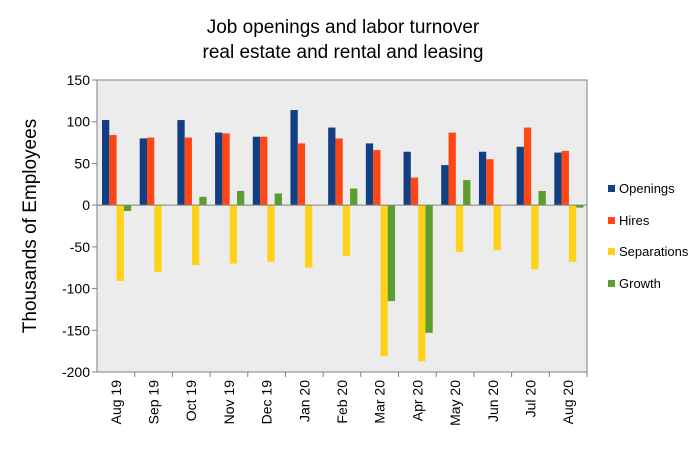 This screenshot has width=696, height=450. Describe the element at coordinates (30, 226) in the screenshot. I see `y-axis-title: Thousands of Employees` at that location.